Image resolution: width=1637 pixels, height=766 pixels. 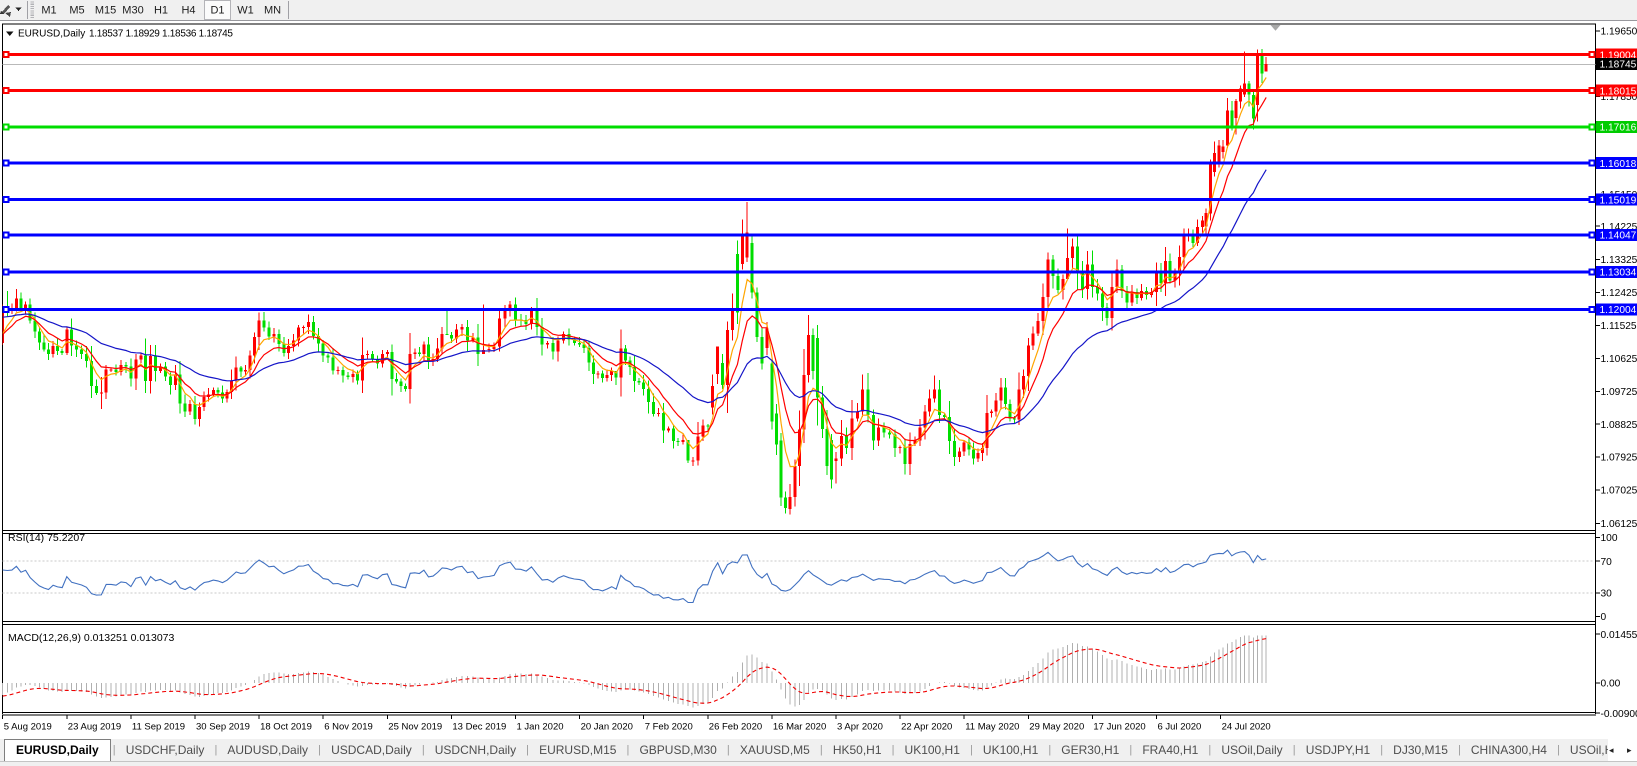 What do you see at coordinates (217, 11) in the screenshot?
I see `svg-text: D1` at bounding box center [217, 11].